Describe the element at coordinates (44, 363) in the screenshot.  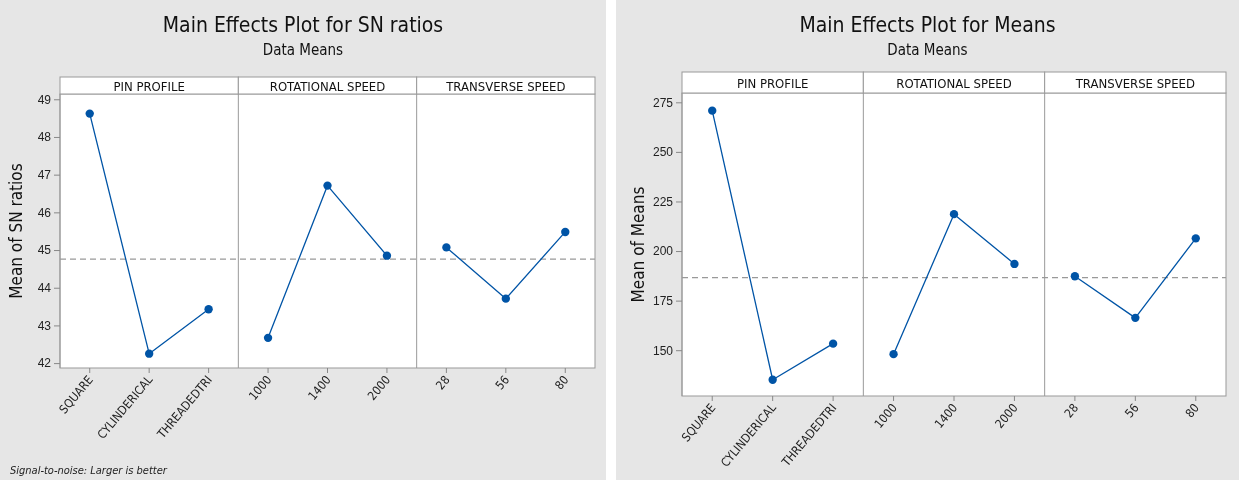
I see `y-tick-label: 42` at that location.